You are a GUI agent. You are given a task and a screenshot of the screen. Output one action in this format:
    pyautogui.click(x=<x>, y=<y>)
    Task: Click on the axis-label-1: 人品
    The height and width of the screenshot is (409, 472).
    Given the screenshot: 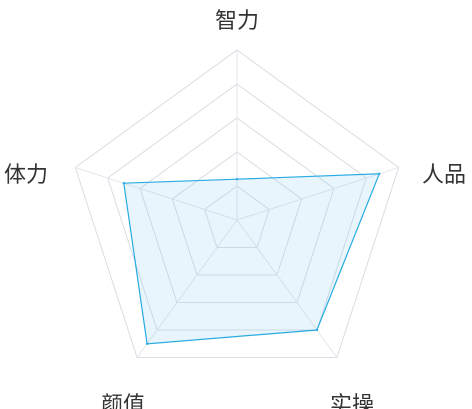 What is the action you would take?
    pyautogui.click(x=444, y=175)
    